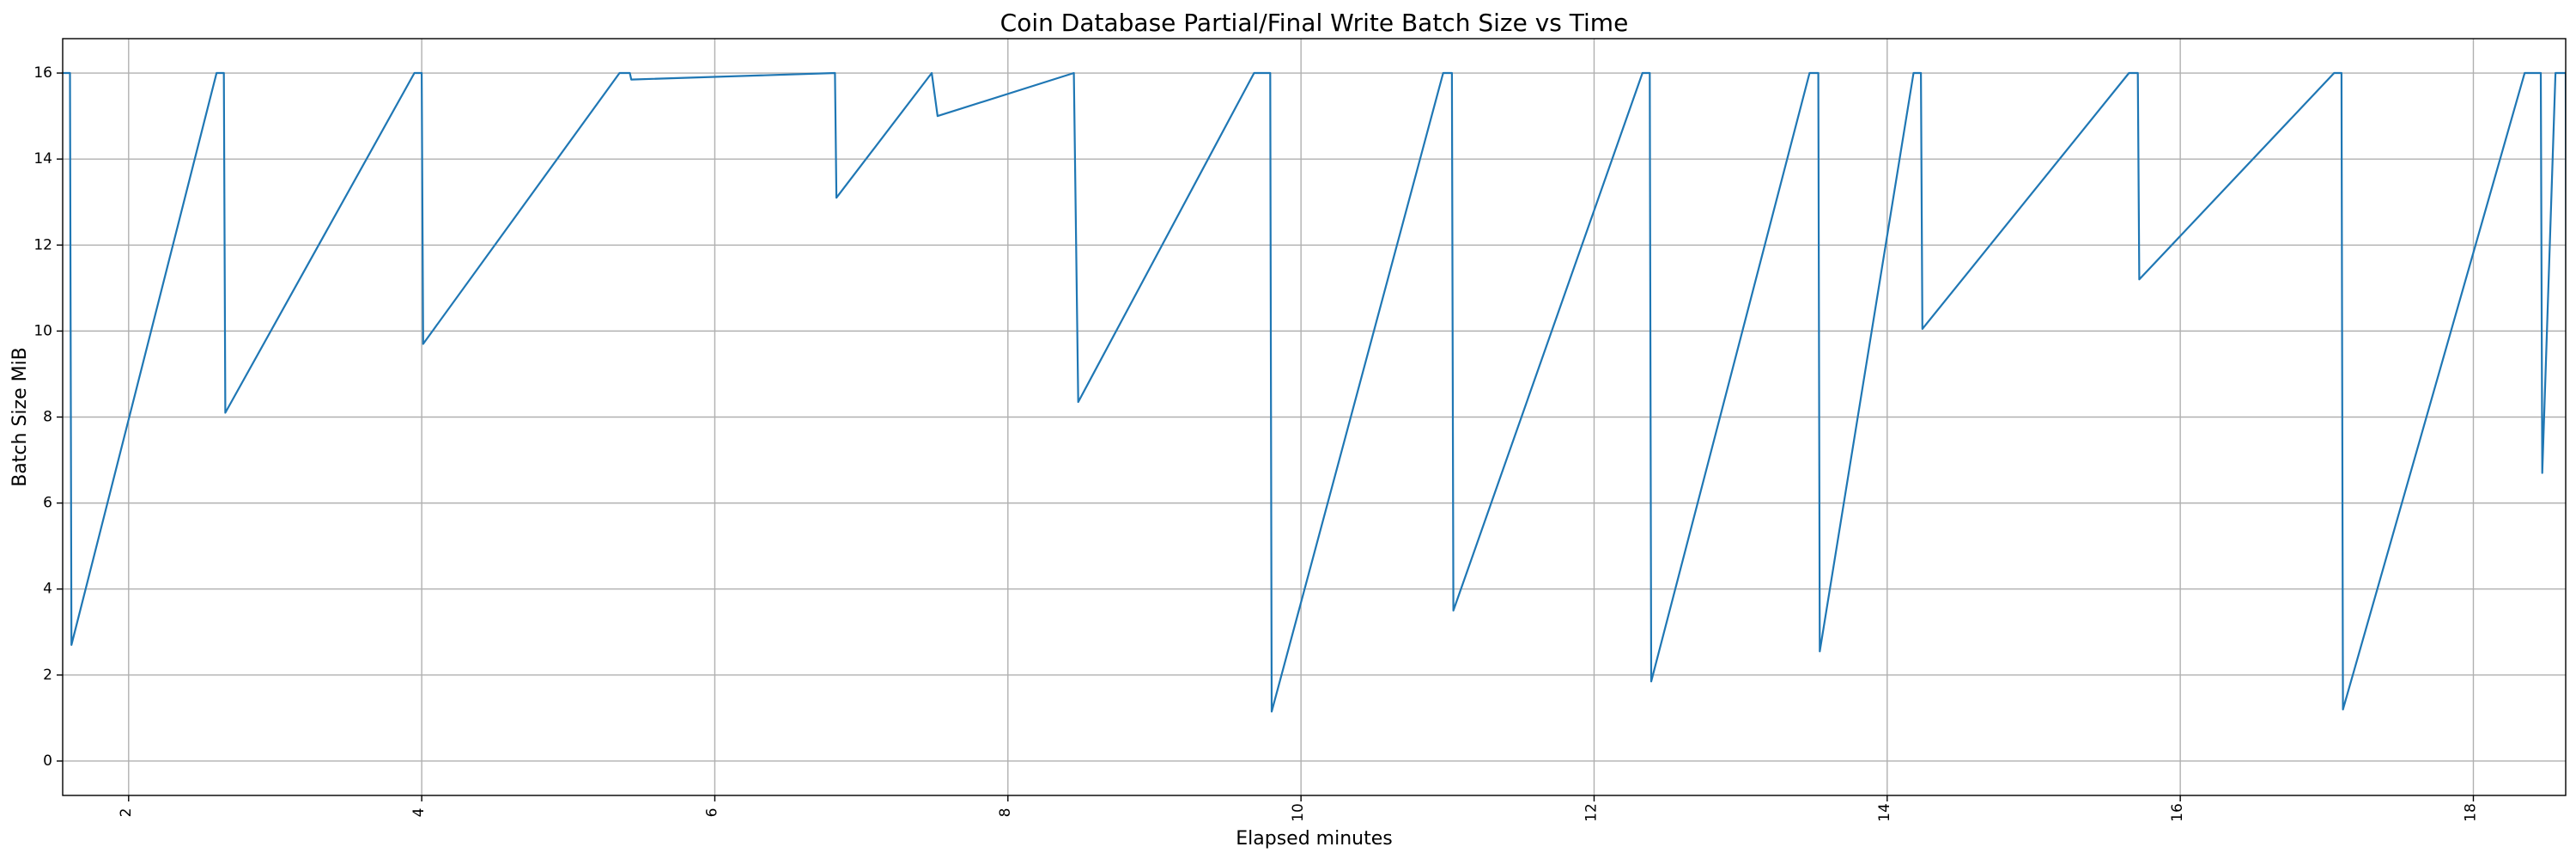  I want to click on y-tick-label: 16, so click(42, 73).